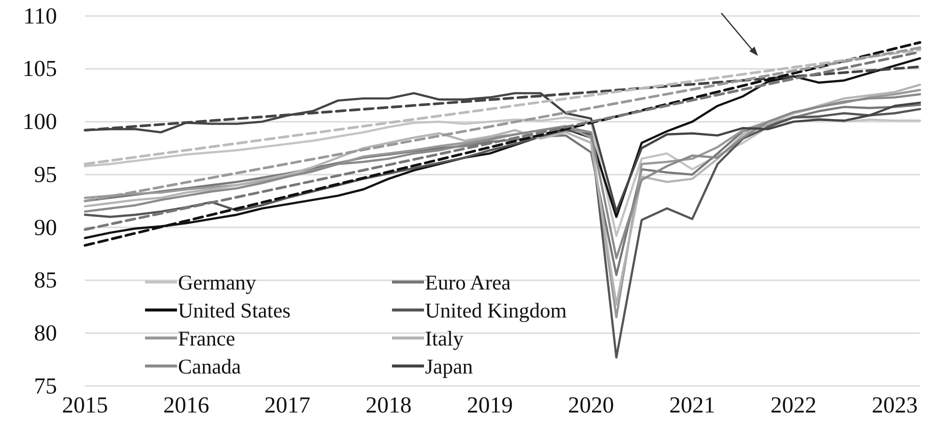 This screenshot has width=929, height=432. Describe the element at coordinates (217, 282) in the screenshot. I see `legend-label: Germany` at that location.